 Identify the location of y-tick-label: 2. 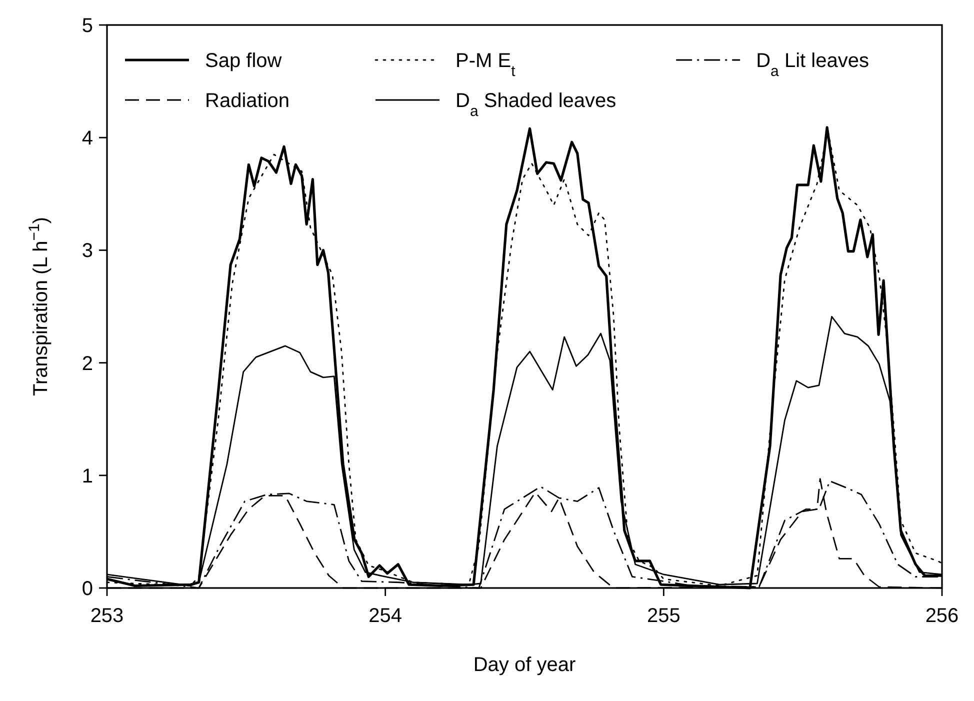
(87, 363).